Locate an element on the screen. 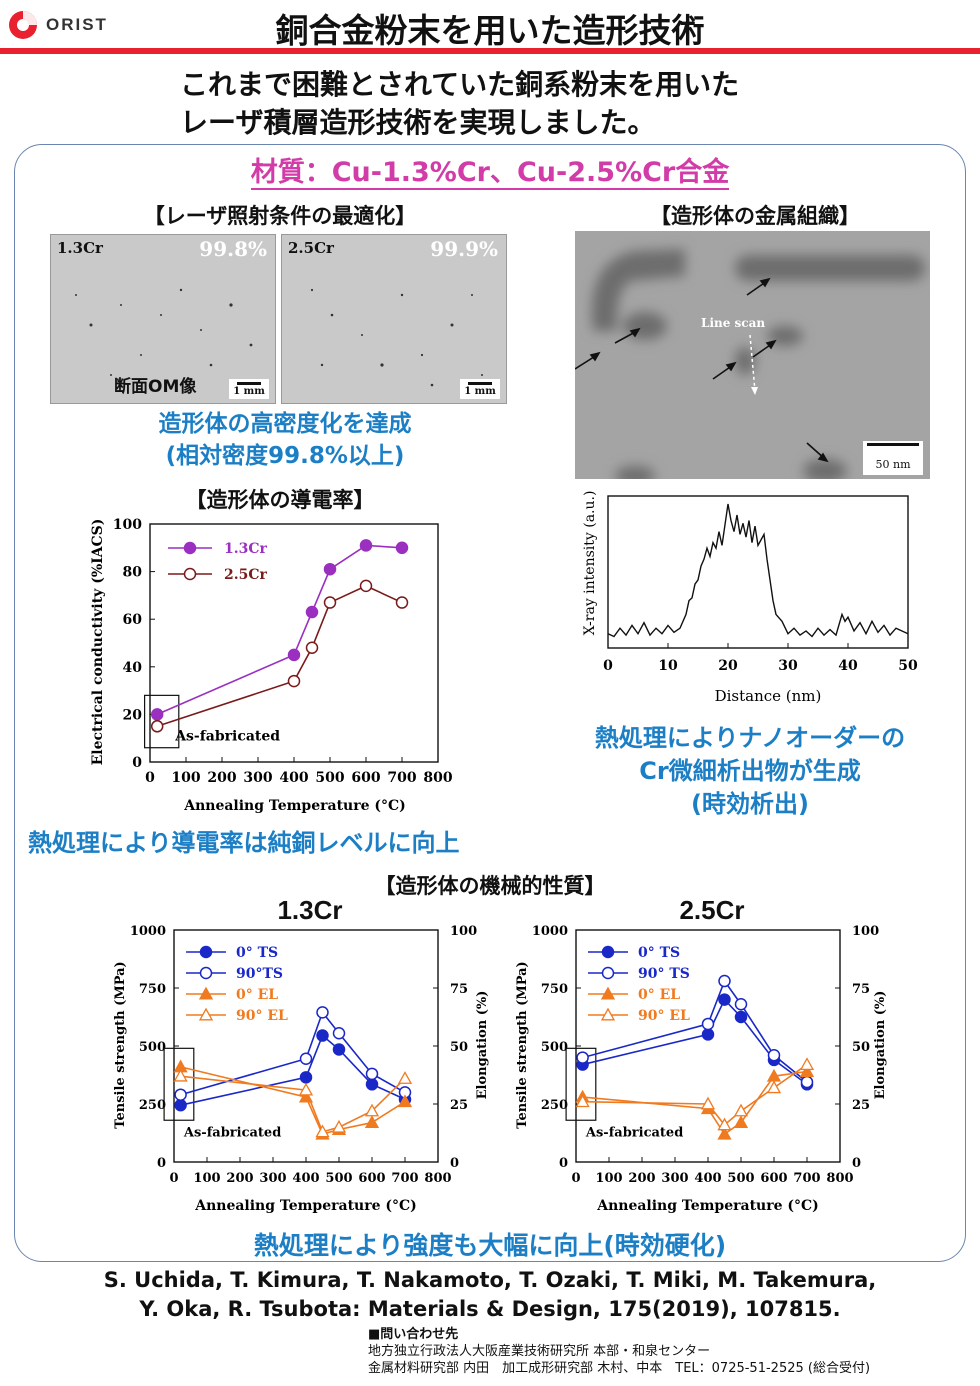 This screenshot has width=980, height=1386. conductivity-xtick-label: 300 is located at coordinates (257, 778).